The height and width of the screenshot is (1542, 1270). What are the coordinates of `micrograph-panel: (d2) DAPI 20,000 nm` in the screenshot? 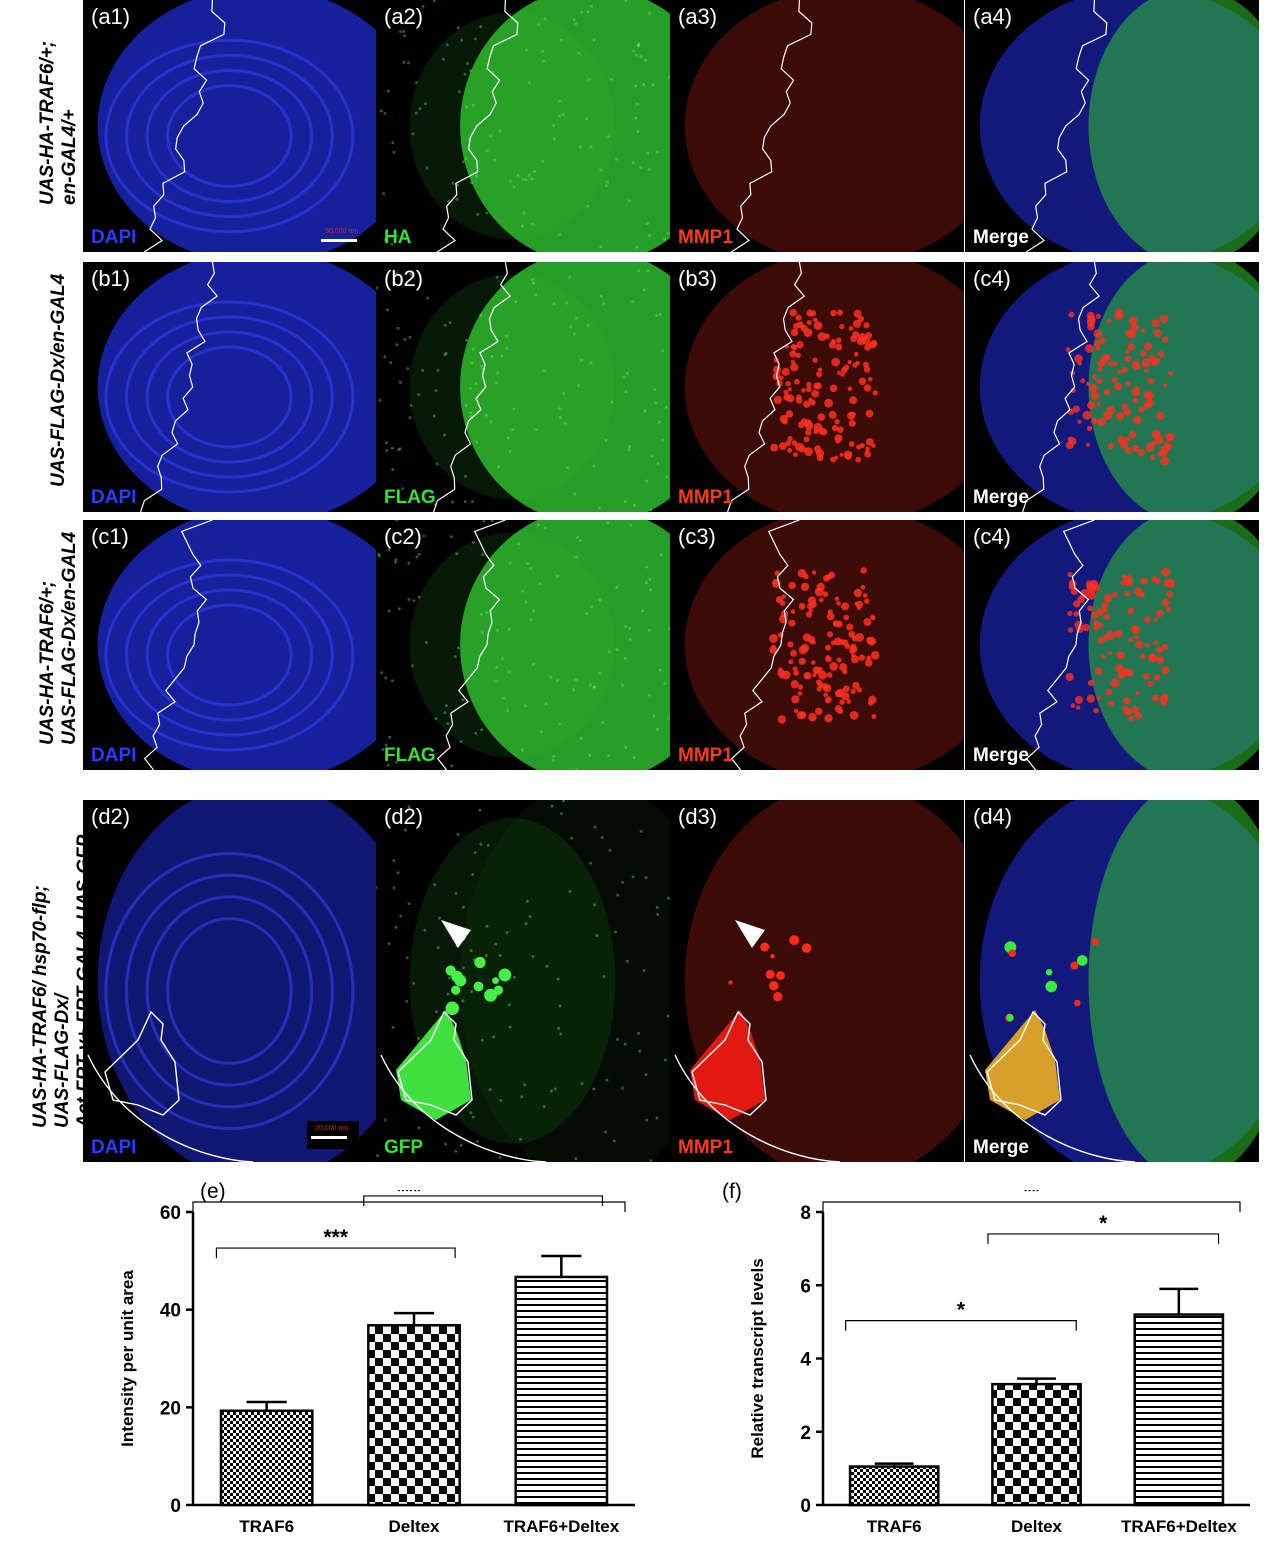 It's located at (230, 981).